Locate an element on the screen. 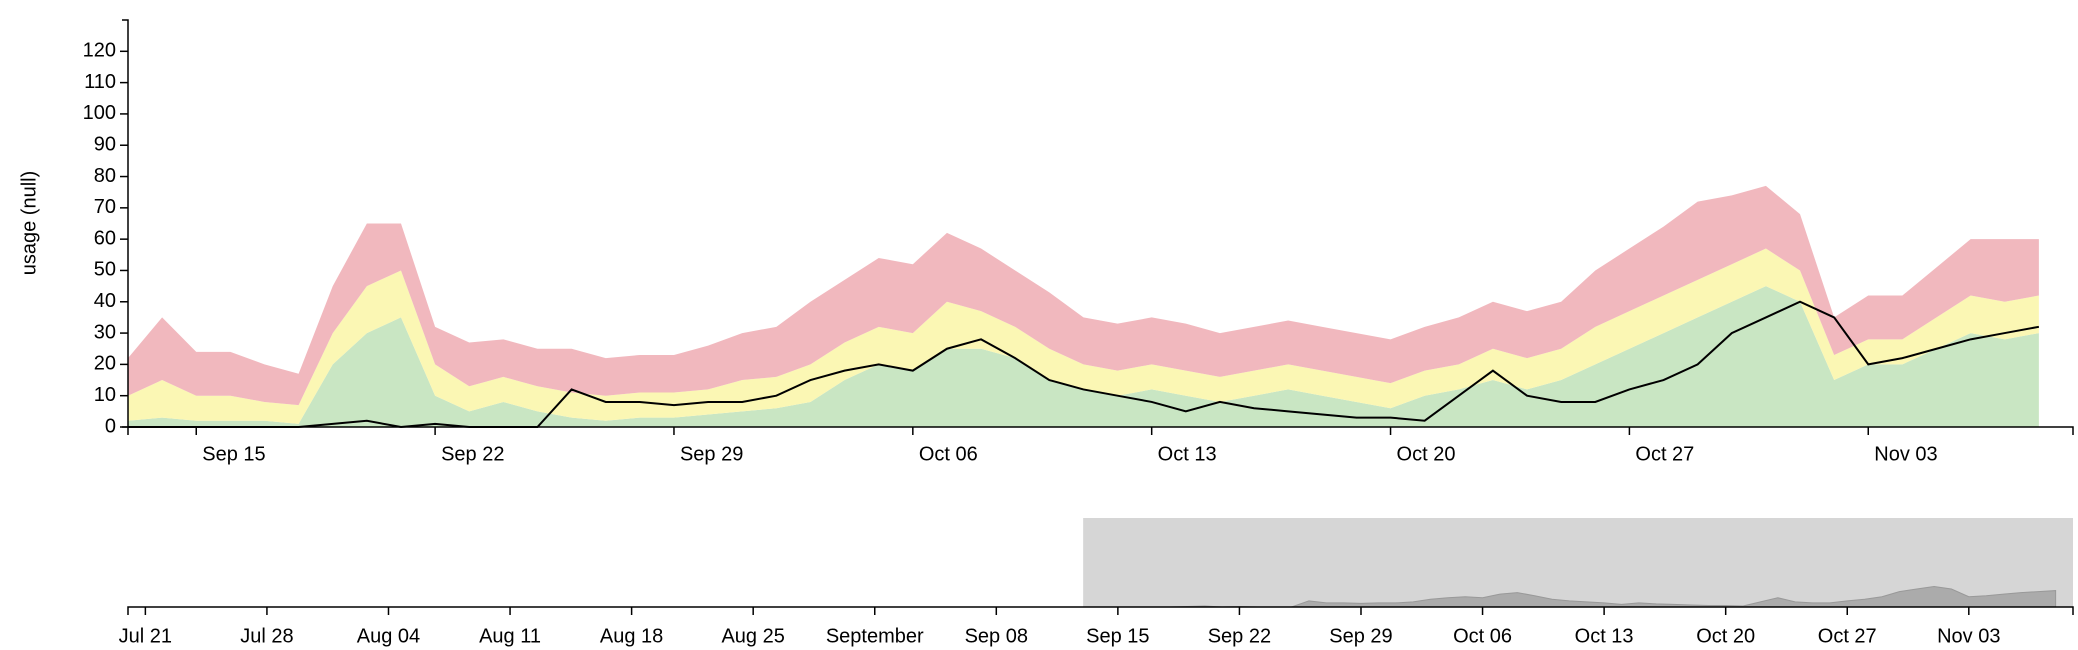  y-tick-label: 80 is located at coordinates (105, 176).